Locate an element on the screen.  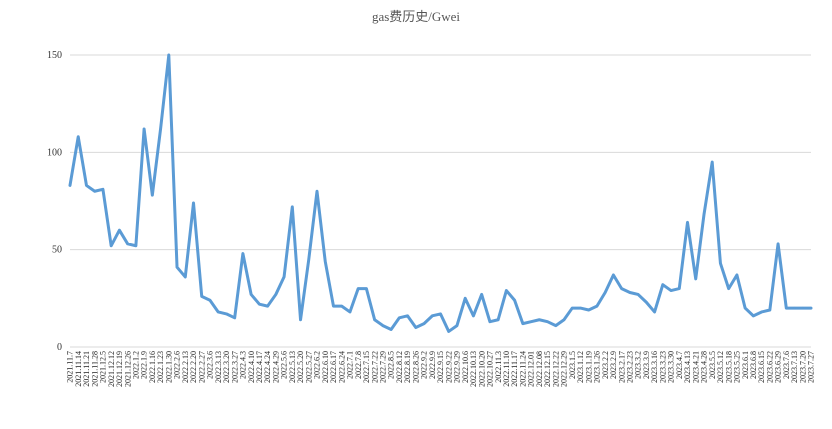
x-tick-label: 2022.6.17 is located at coordinates (333, 367).